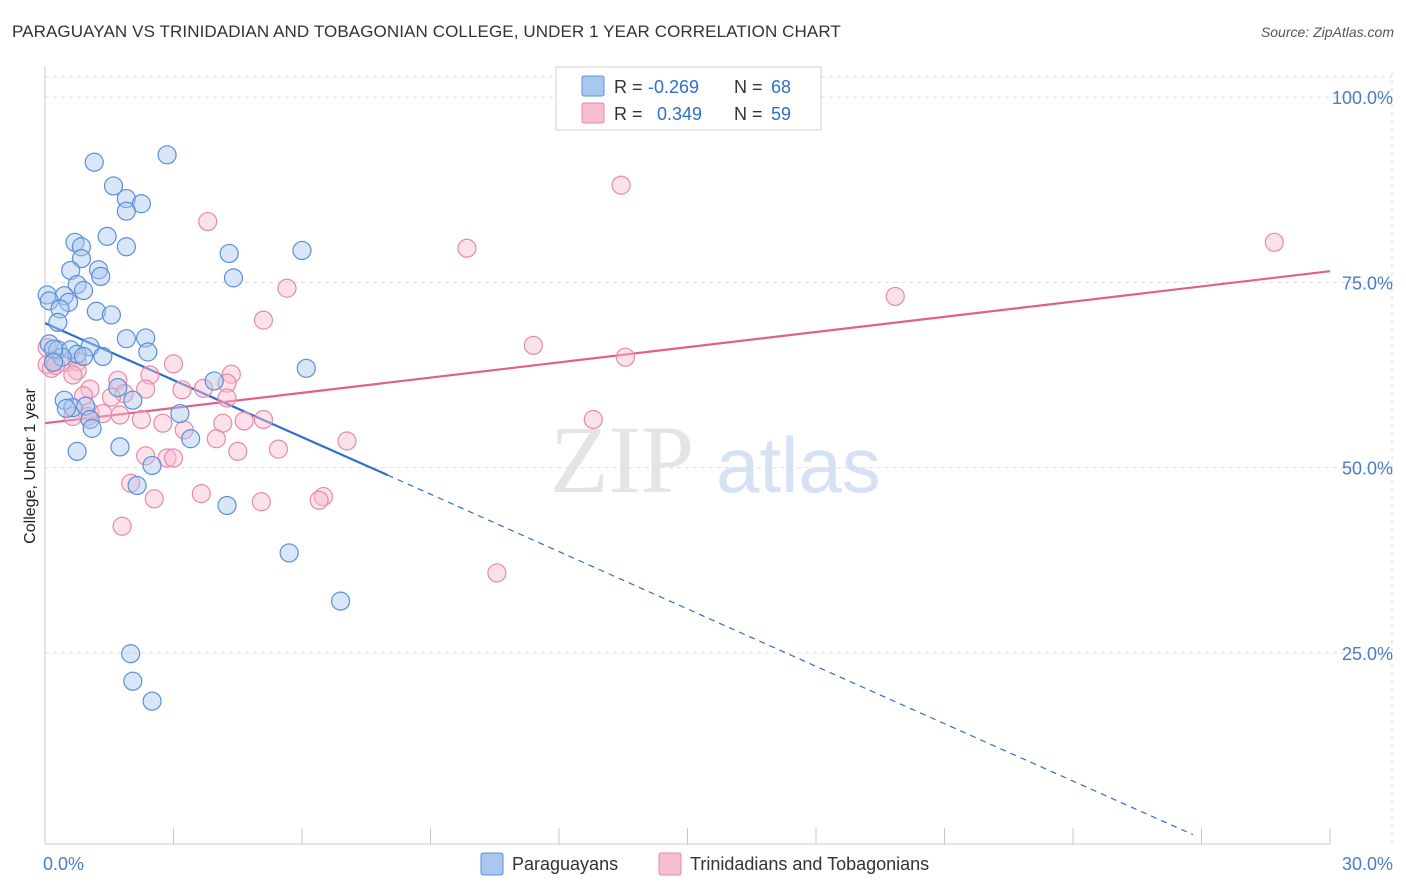  Describe the element at coordinates (781, 114) in the screenshot. I see `legend-n-value-trinidadians: 59` at that location.